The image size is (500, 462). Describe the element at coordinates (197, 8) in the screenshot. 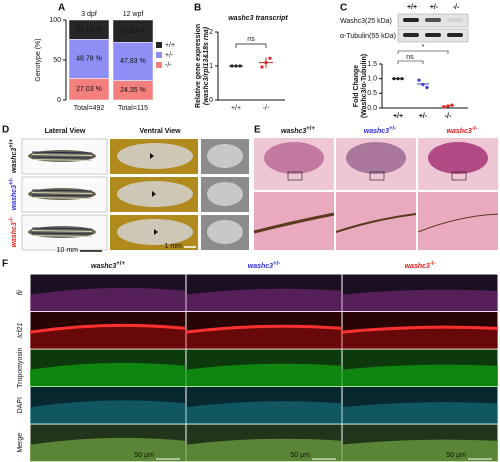

I see `panel-label: B` at that location.